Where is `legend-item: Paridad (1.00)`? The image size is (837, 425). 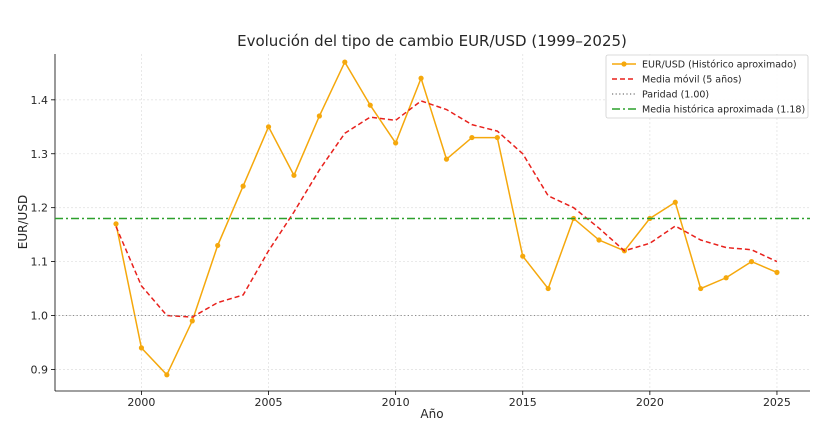 legend-item: Paridad (1.00) is located at coordinates (660, 95).